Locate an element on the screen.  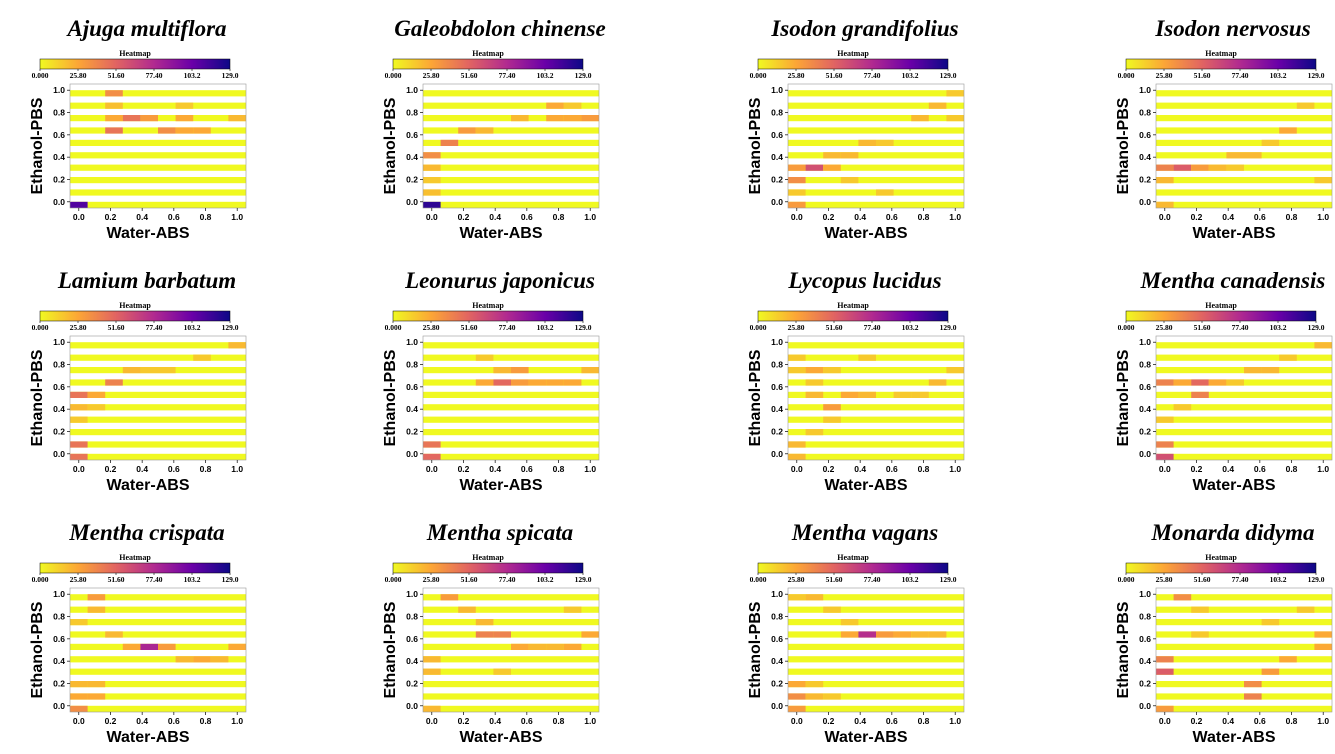
y-tick-label: 1.0 is located at coordinates (59, 594).